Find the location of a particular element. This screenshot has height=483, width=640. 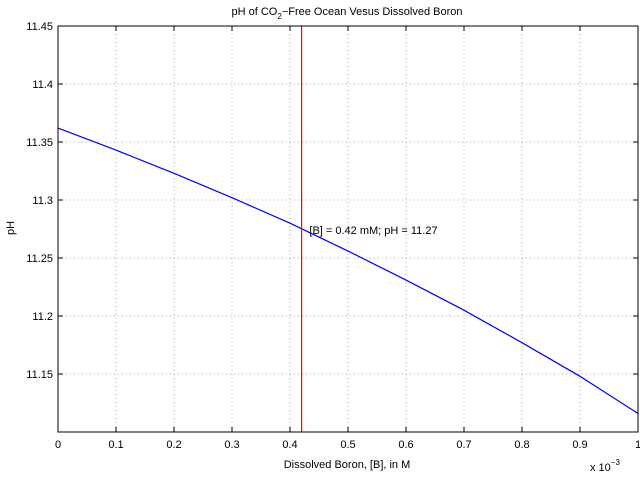

y-tick-label: 11.15 is located at coordinates (39, 375).